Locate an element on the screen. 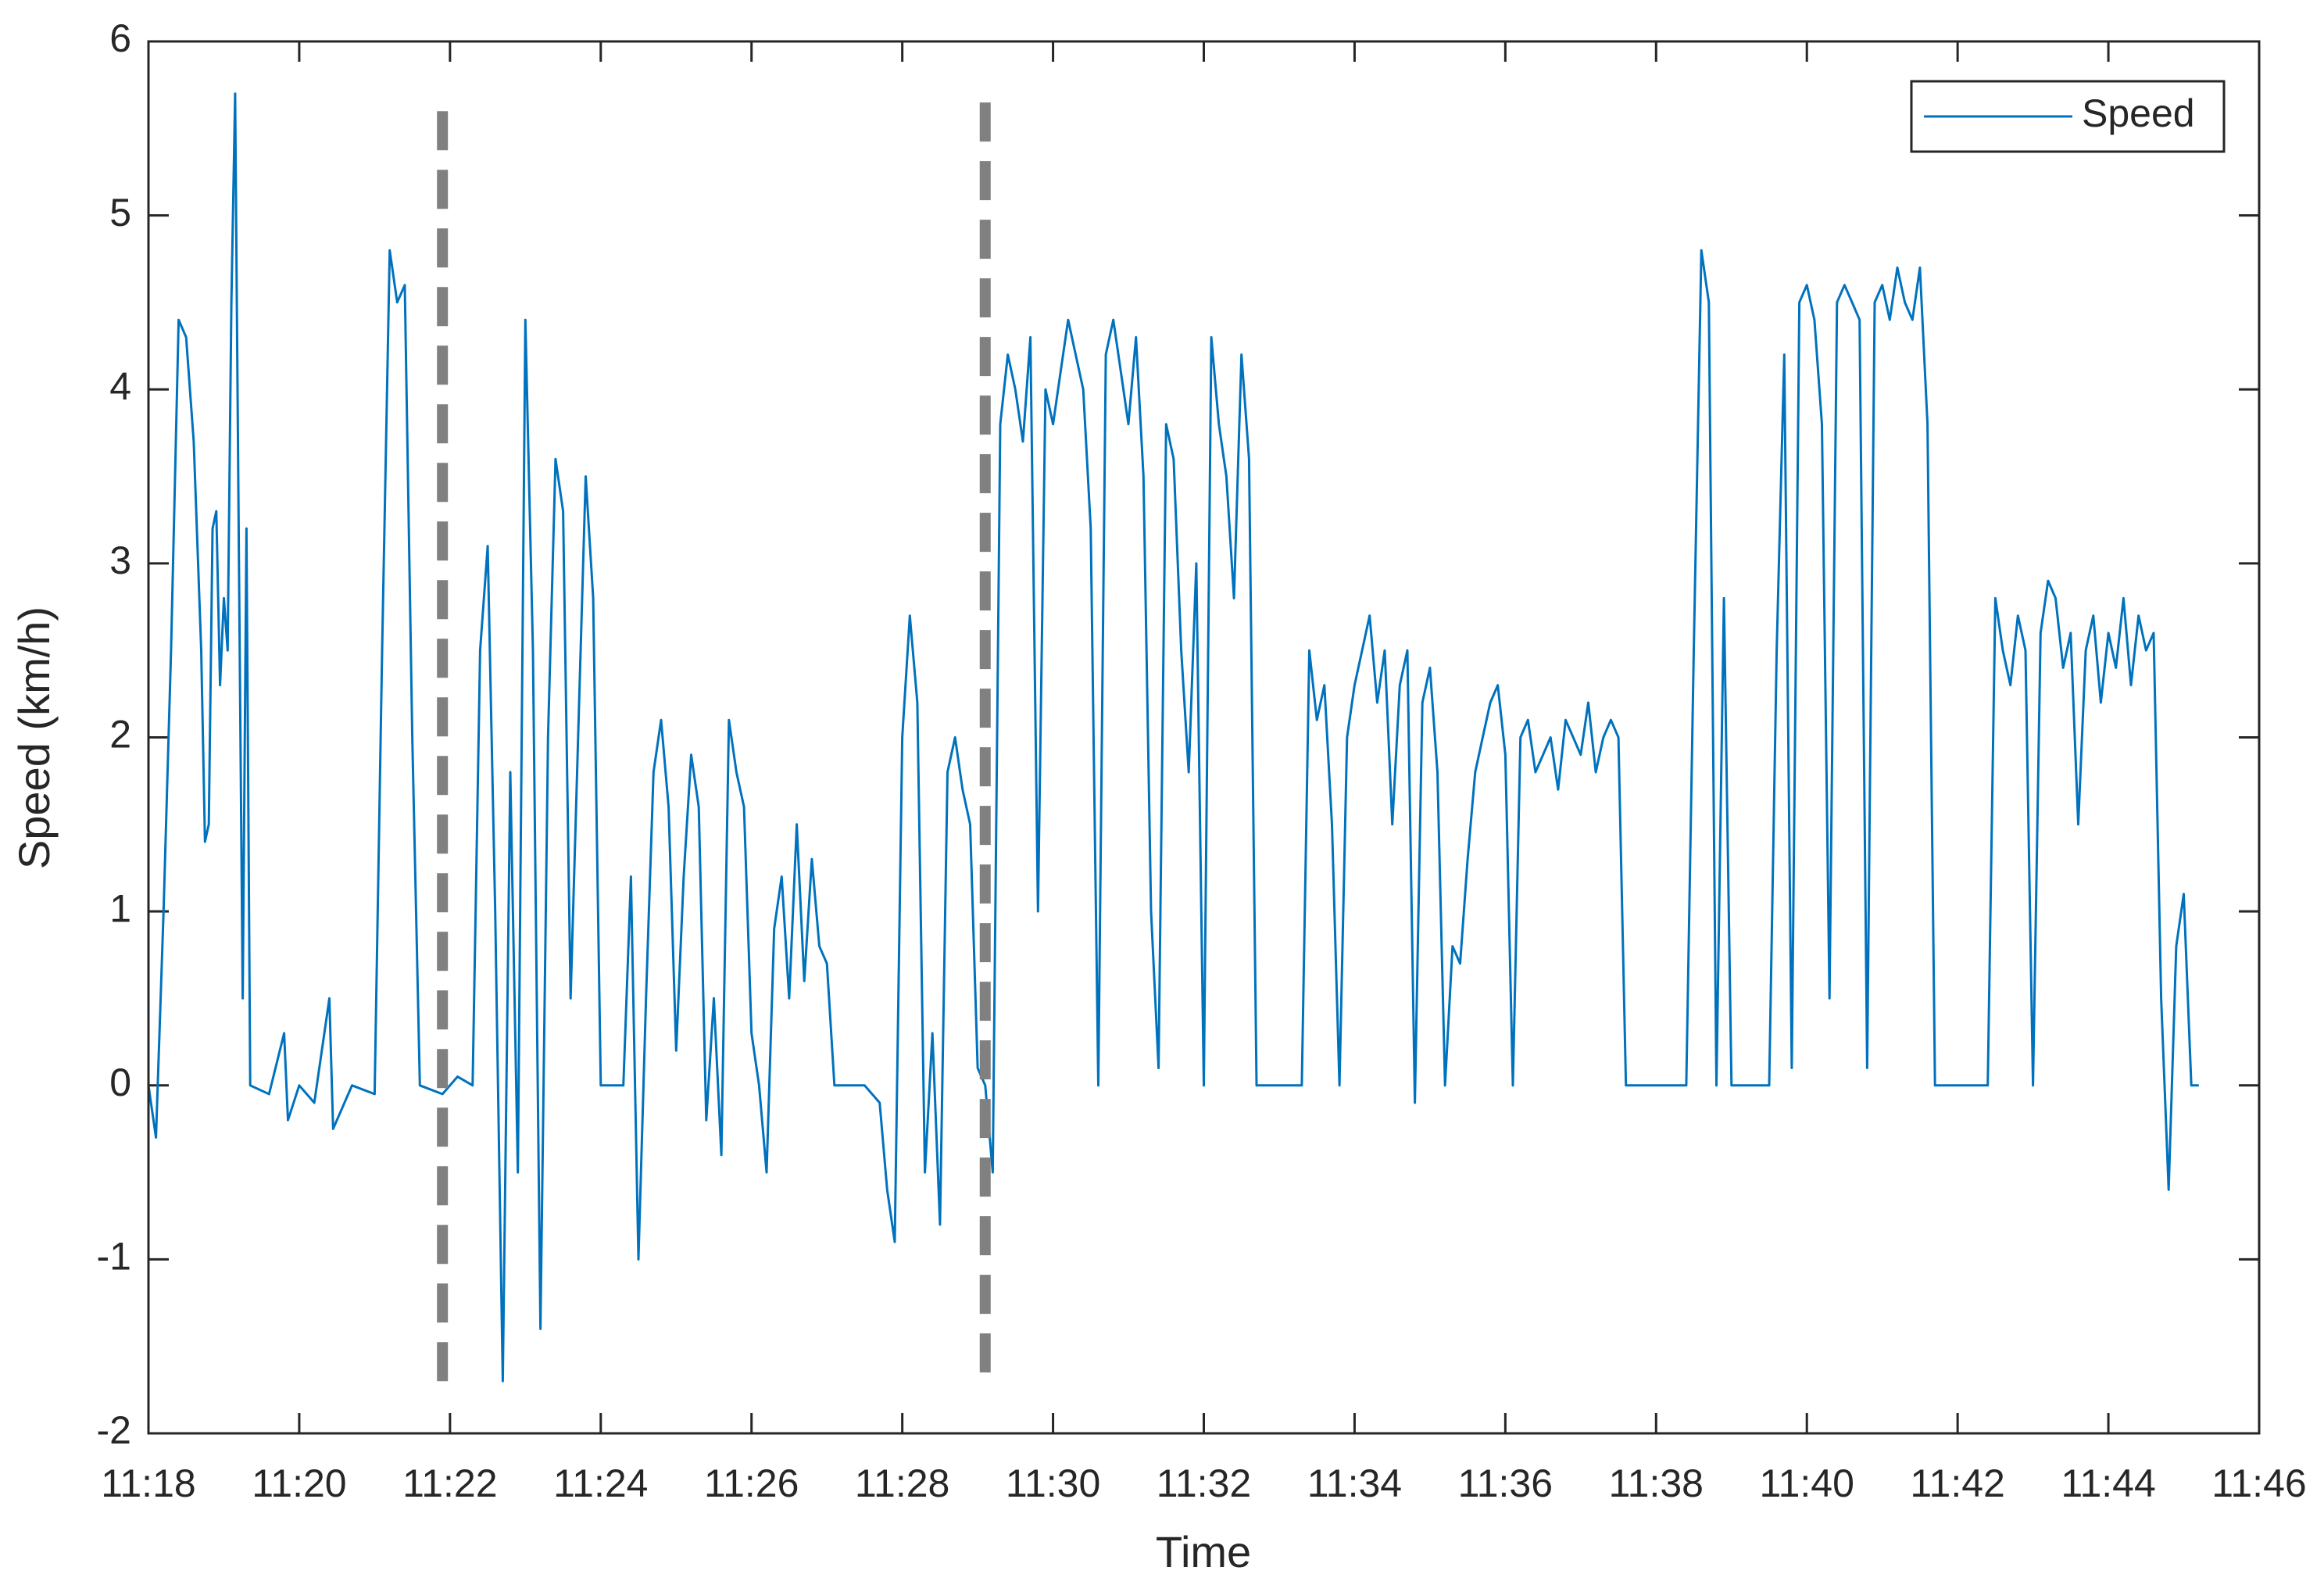  x-axis-label: Time is located at coordinates (1203, 1551).